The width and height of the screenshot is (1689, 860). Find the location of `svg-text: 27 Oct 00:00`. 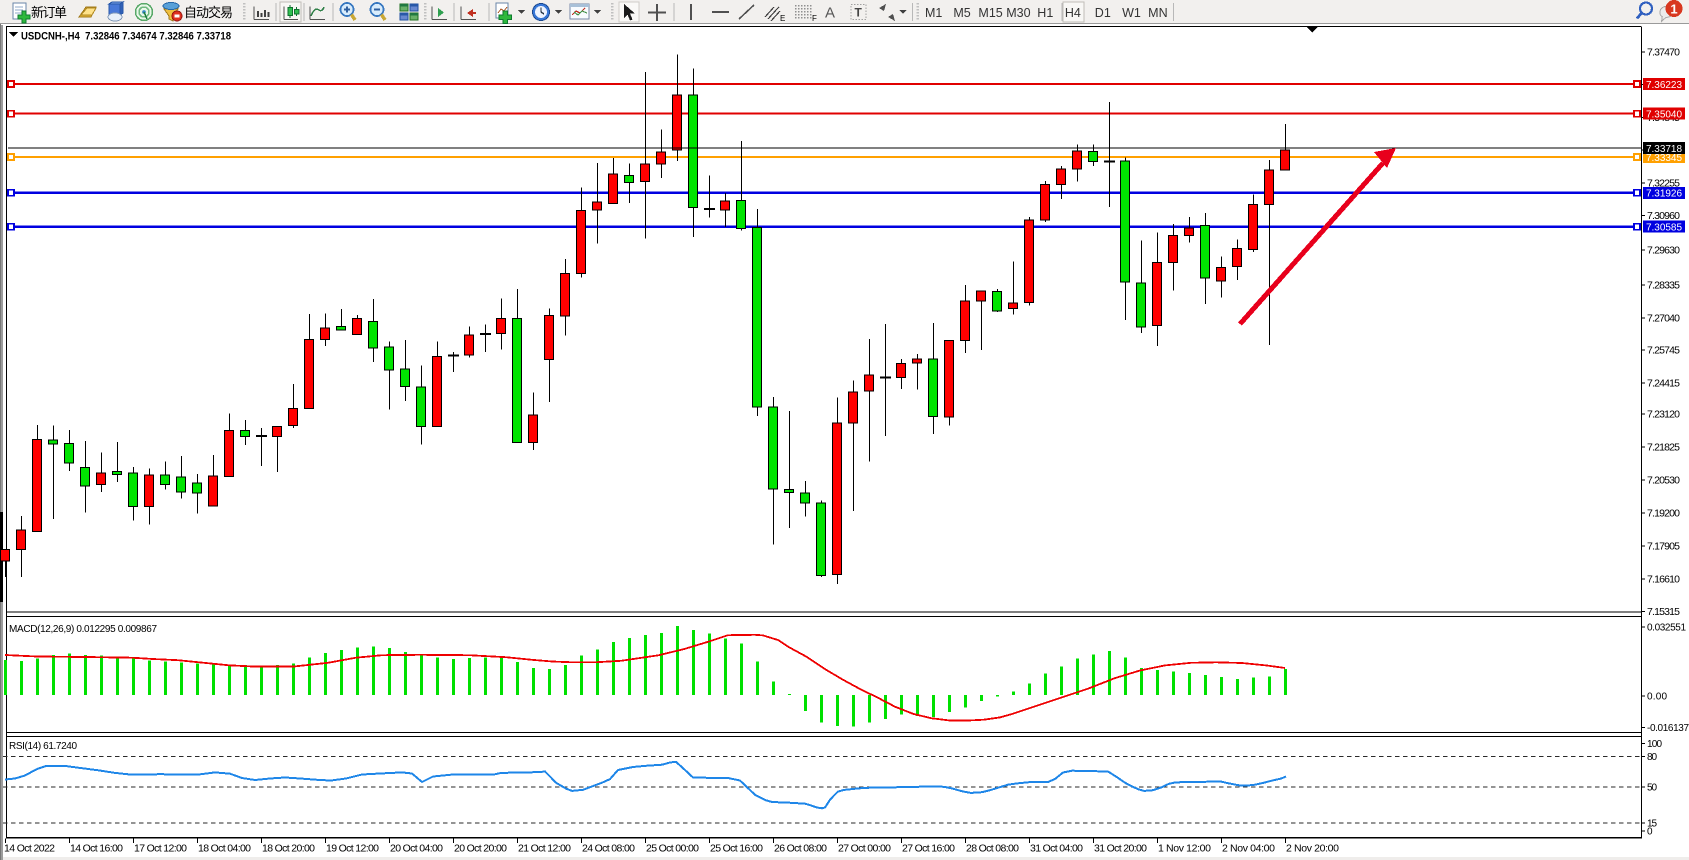

svg-text: 27 Oct 00:00 is located at coordinates (864, 849).